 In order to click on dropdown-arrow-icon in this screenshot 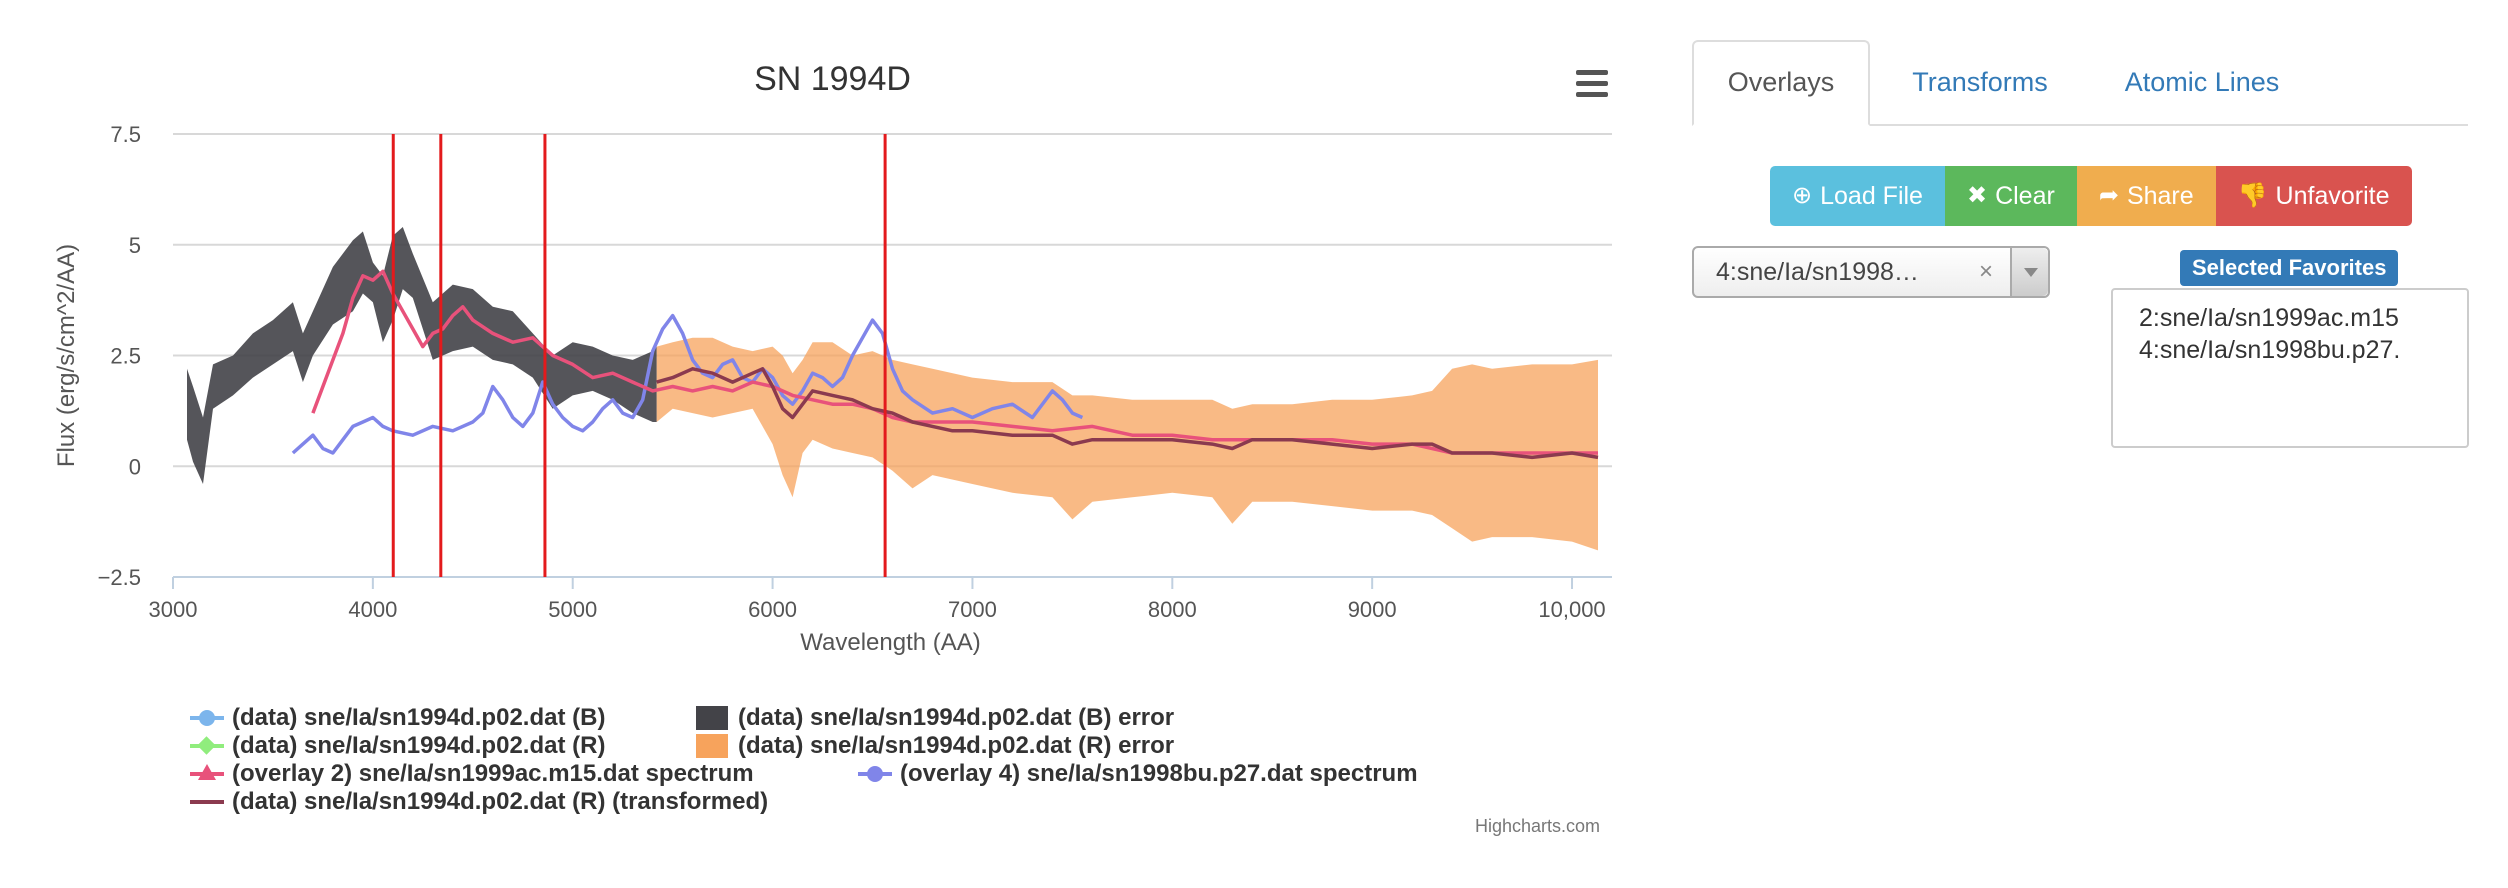, I will do `click(2029, 272)`.